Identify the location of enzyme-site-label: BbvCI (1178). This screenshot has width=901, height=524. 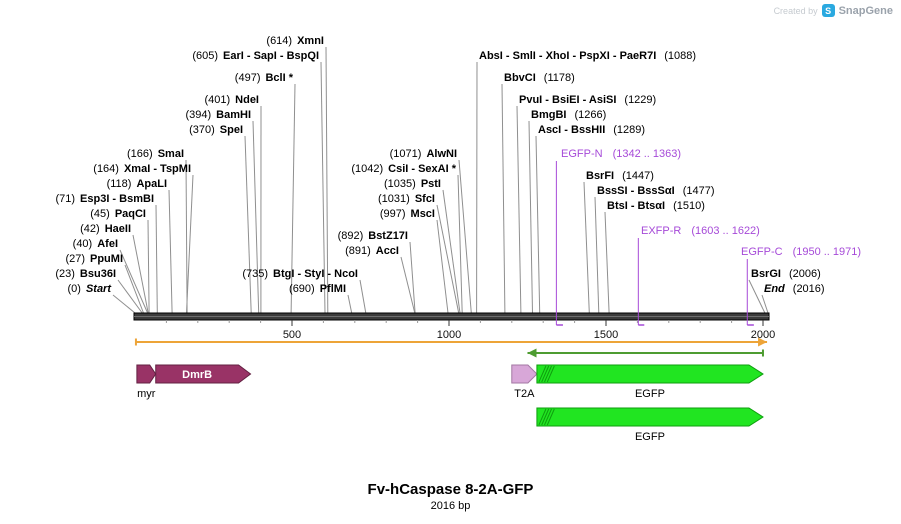
(539, 78).